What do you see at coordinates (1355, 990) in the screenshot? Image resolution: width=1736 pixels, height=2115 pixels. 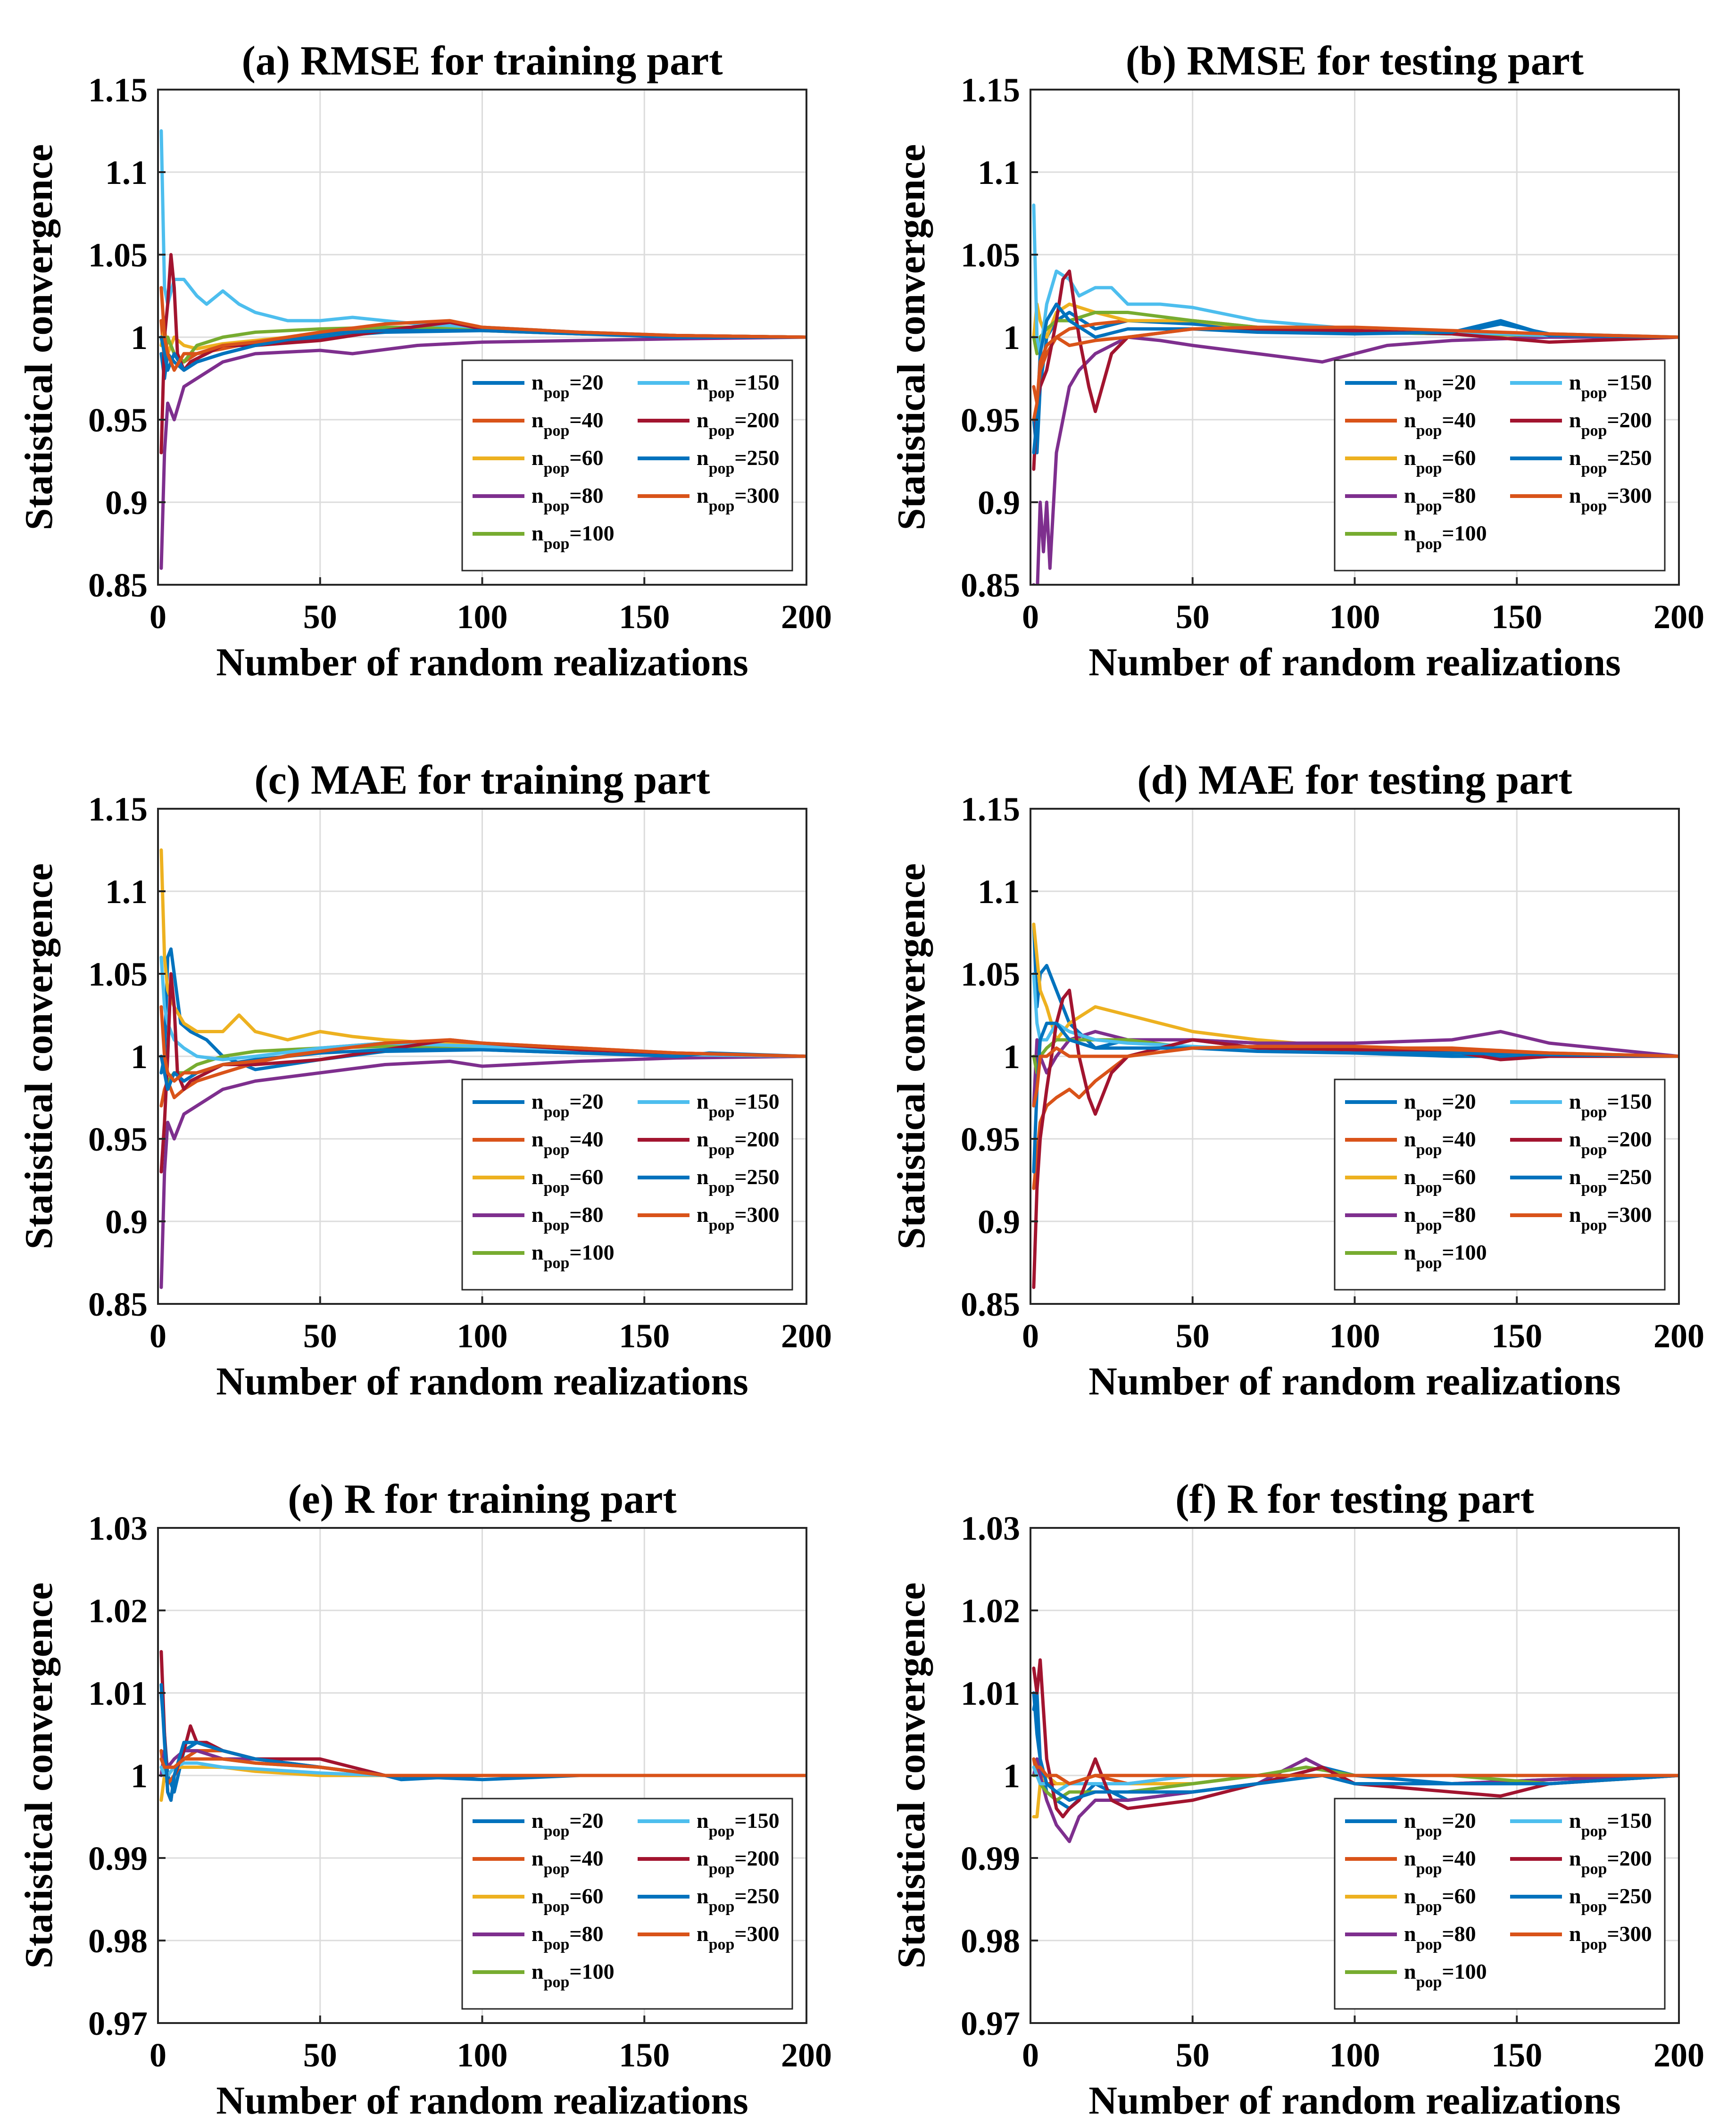 I see `series-line-npop20` at bounding box center [1355, 990].